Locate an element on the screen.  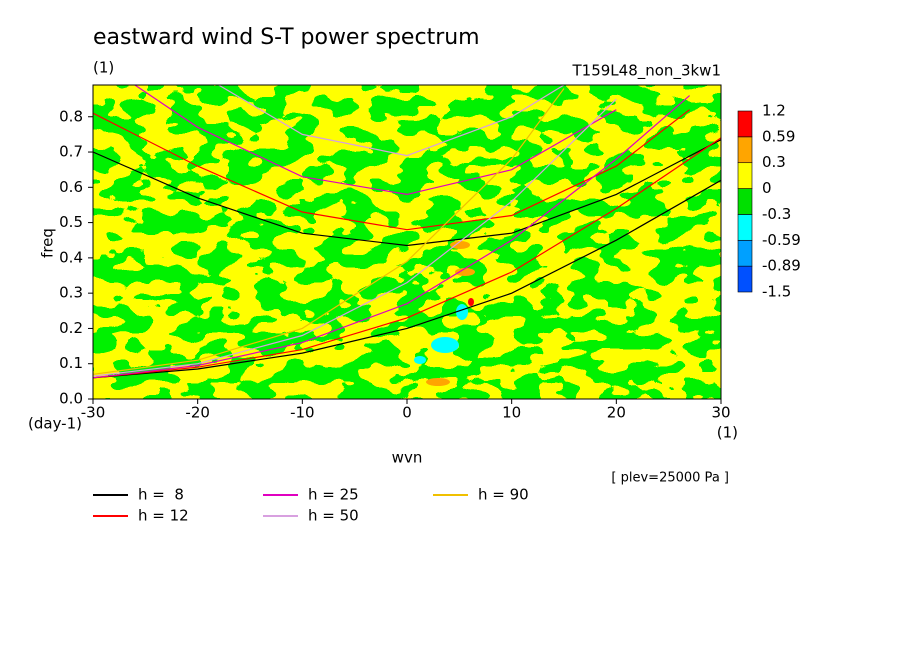
y-tick-label: 0.6 is located at coordinates (71, 187).